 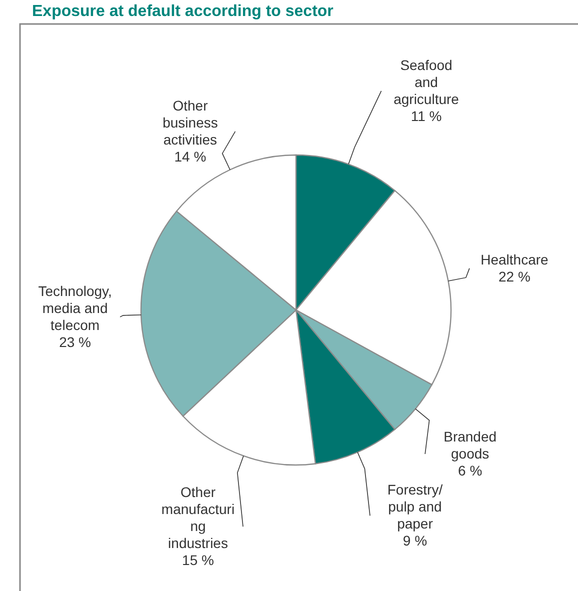 I want to click on data-label: 15 %, so click(x=198, y=560).